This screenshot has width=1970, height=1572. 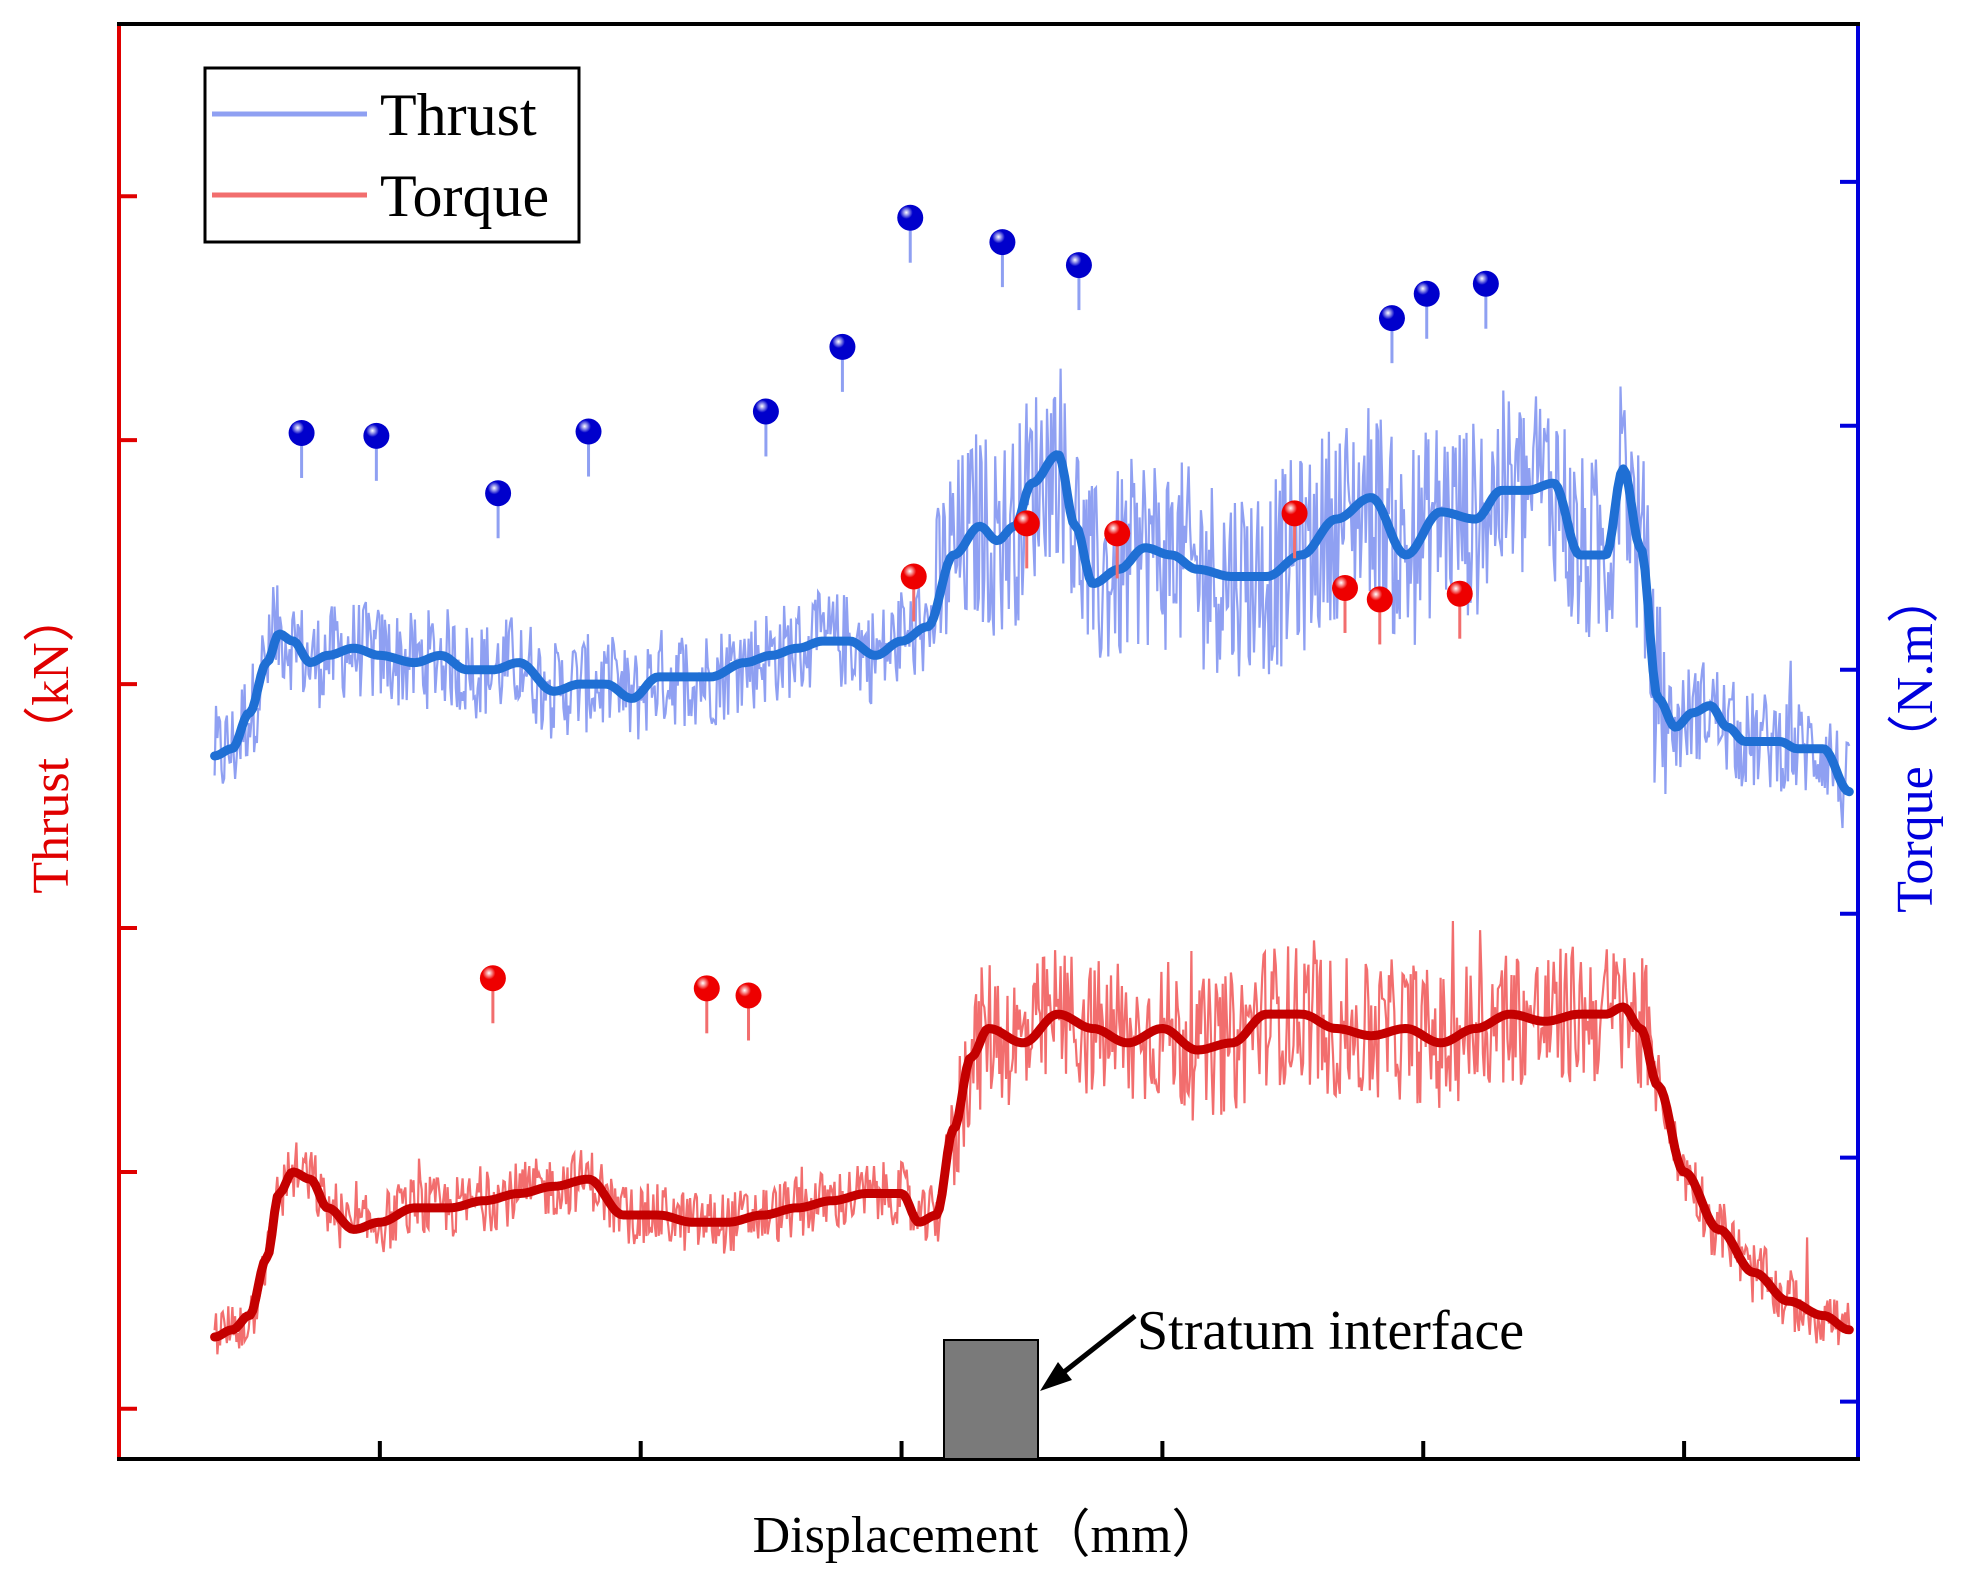 I want to click on stratum-interface-block, so click(x=991, y=1399).